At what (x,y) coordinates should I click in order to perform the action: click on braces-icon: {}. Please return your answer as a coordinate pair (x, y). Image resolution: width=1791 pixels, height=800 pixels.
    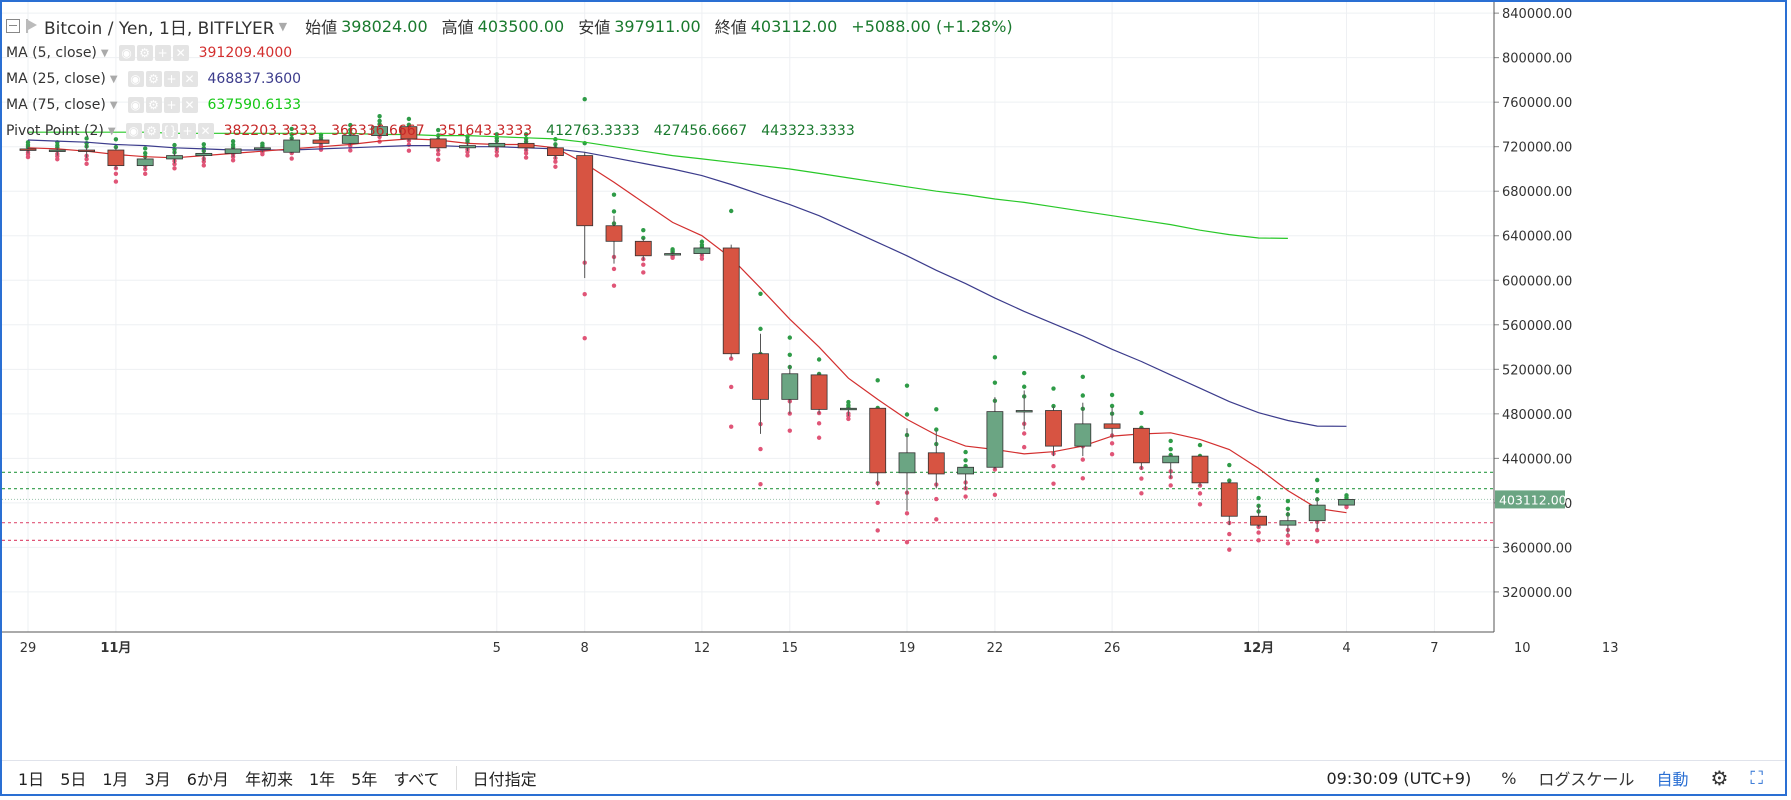
    Looking at the image, I should click on (169, 131).